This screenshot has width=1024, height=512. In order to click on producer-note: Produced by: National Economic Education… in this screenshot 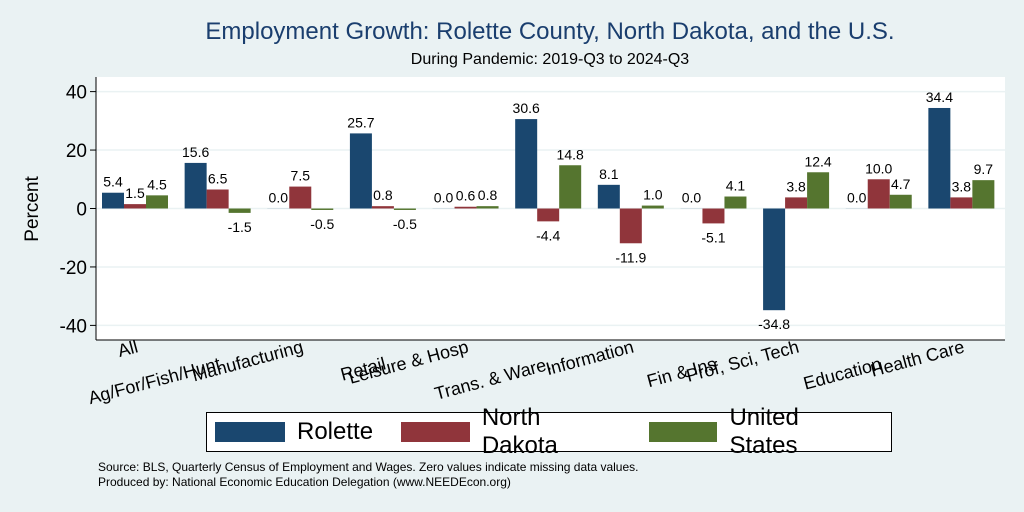, I will do `click(304, 482)`.